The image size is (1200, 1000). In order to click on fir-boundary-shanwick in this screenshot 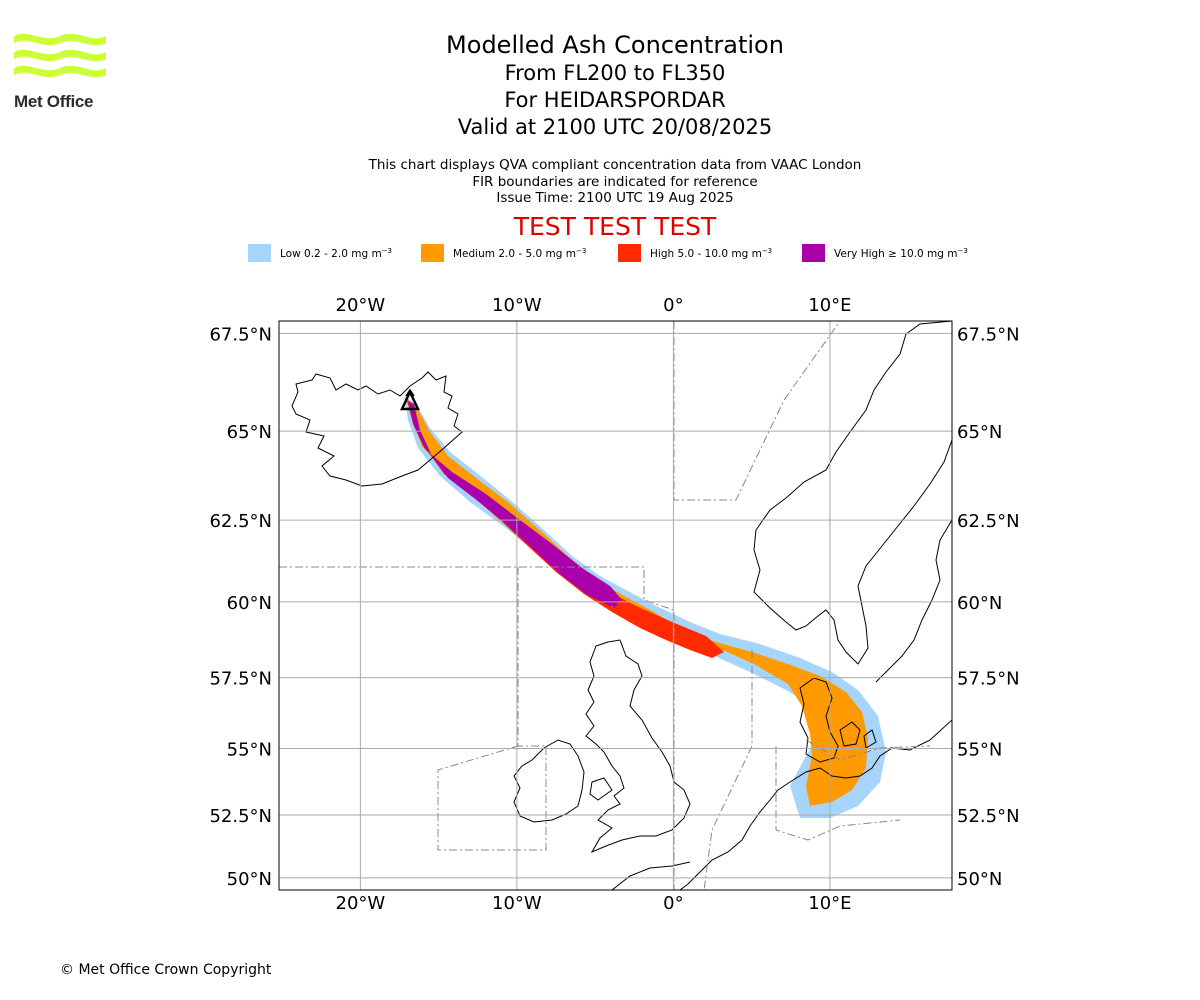, I will do `click(477, 728)`.